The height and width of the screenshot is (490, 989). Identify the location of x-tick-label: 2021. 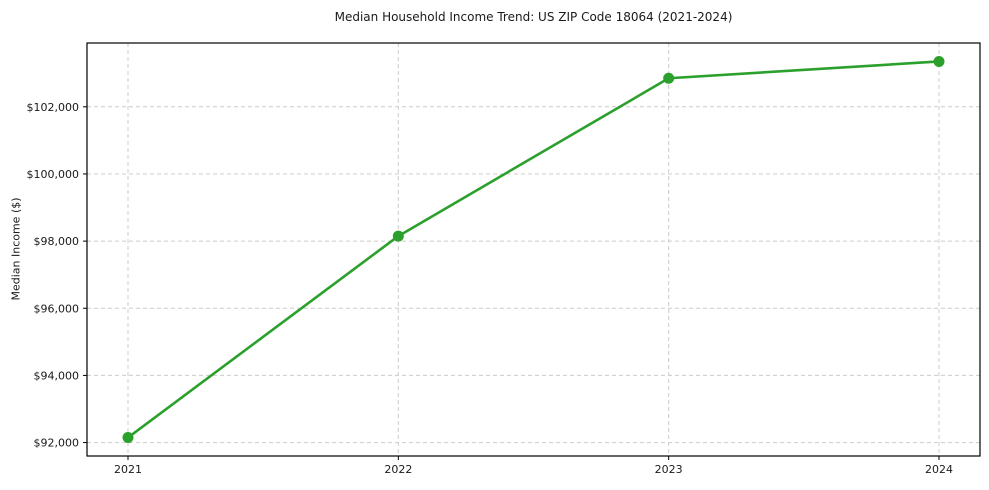
(128, 469).